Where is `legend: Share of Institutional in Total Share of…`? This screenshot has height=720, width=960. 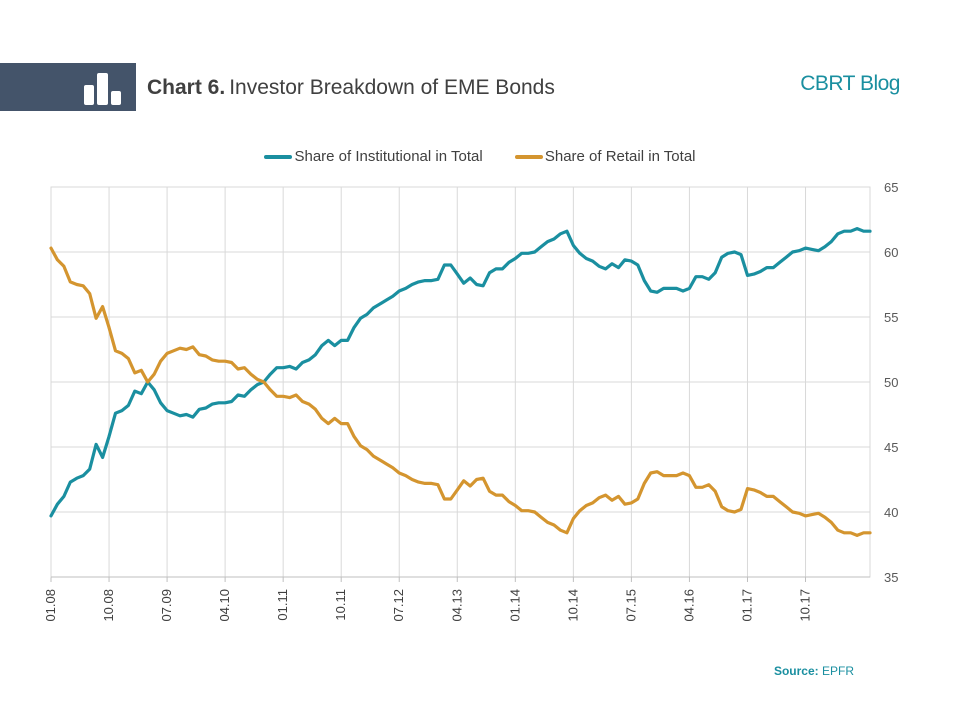
legend: Share of Institutional in Total Share of… is located at coordinates (480, 156).